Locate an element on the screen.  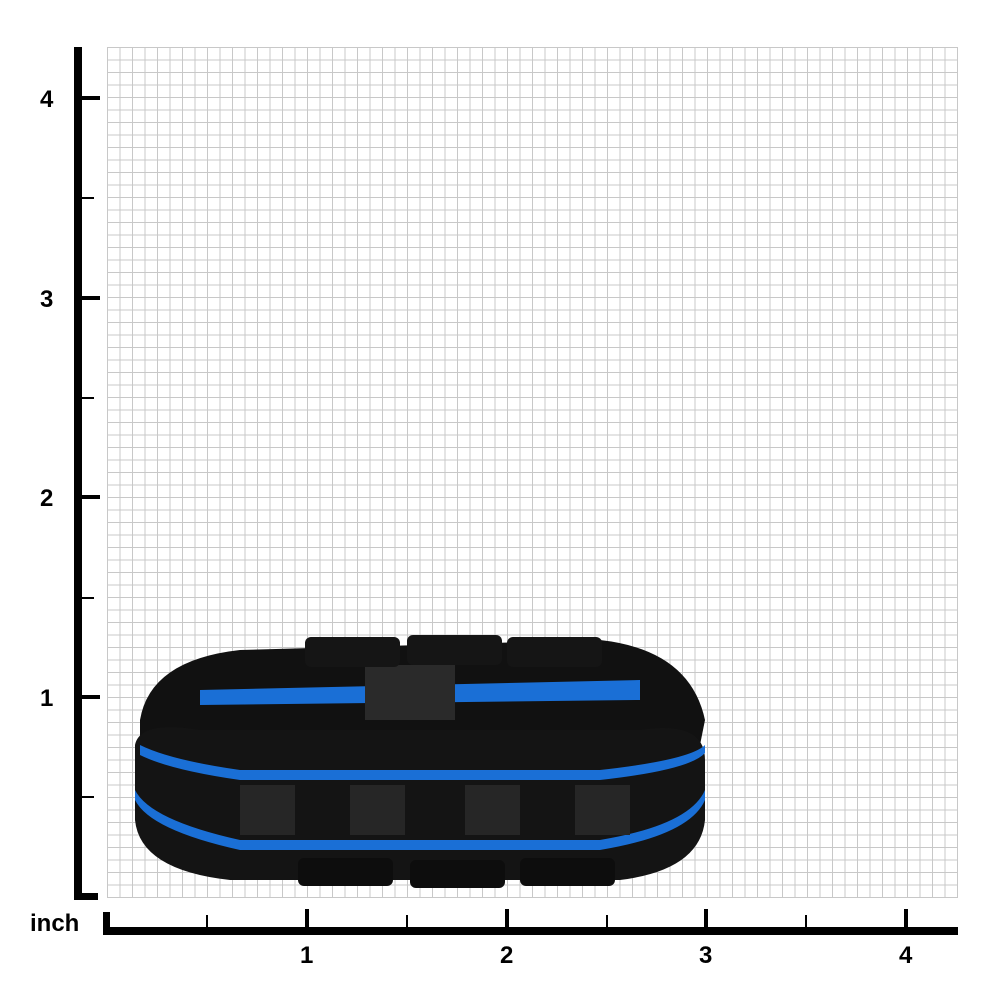
y-tick-3.5 is located at coordinates (88, 198).